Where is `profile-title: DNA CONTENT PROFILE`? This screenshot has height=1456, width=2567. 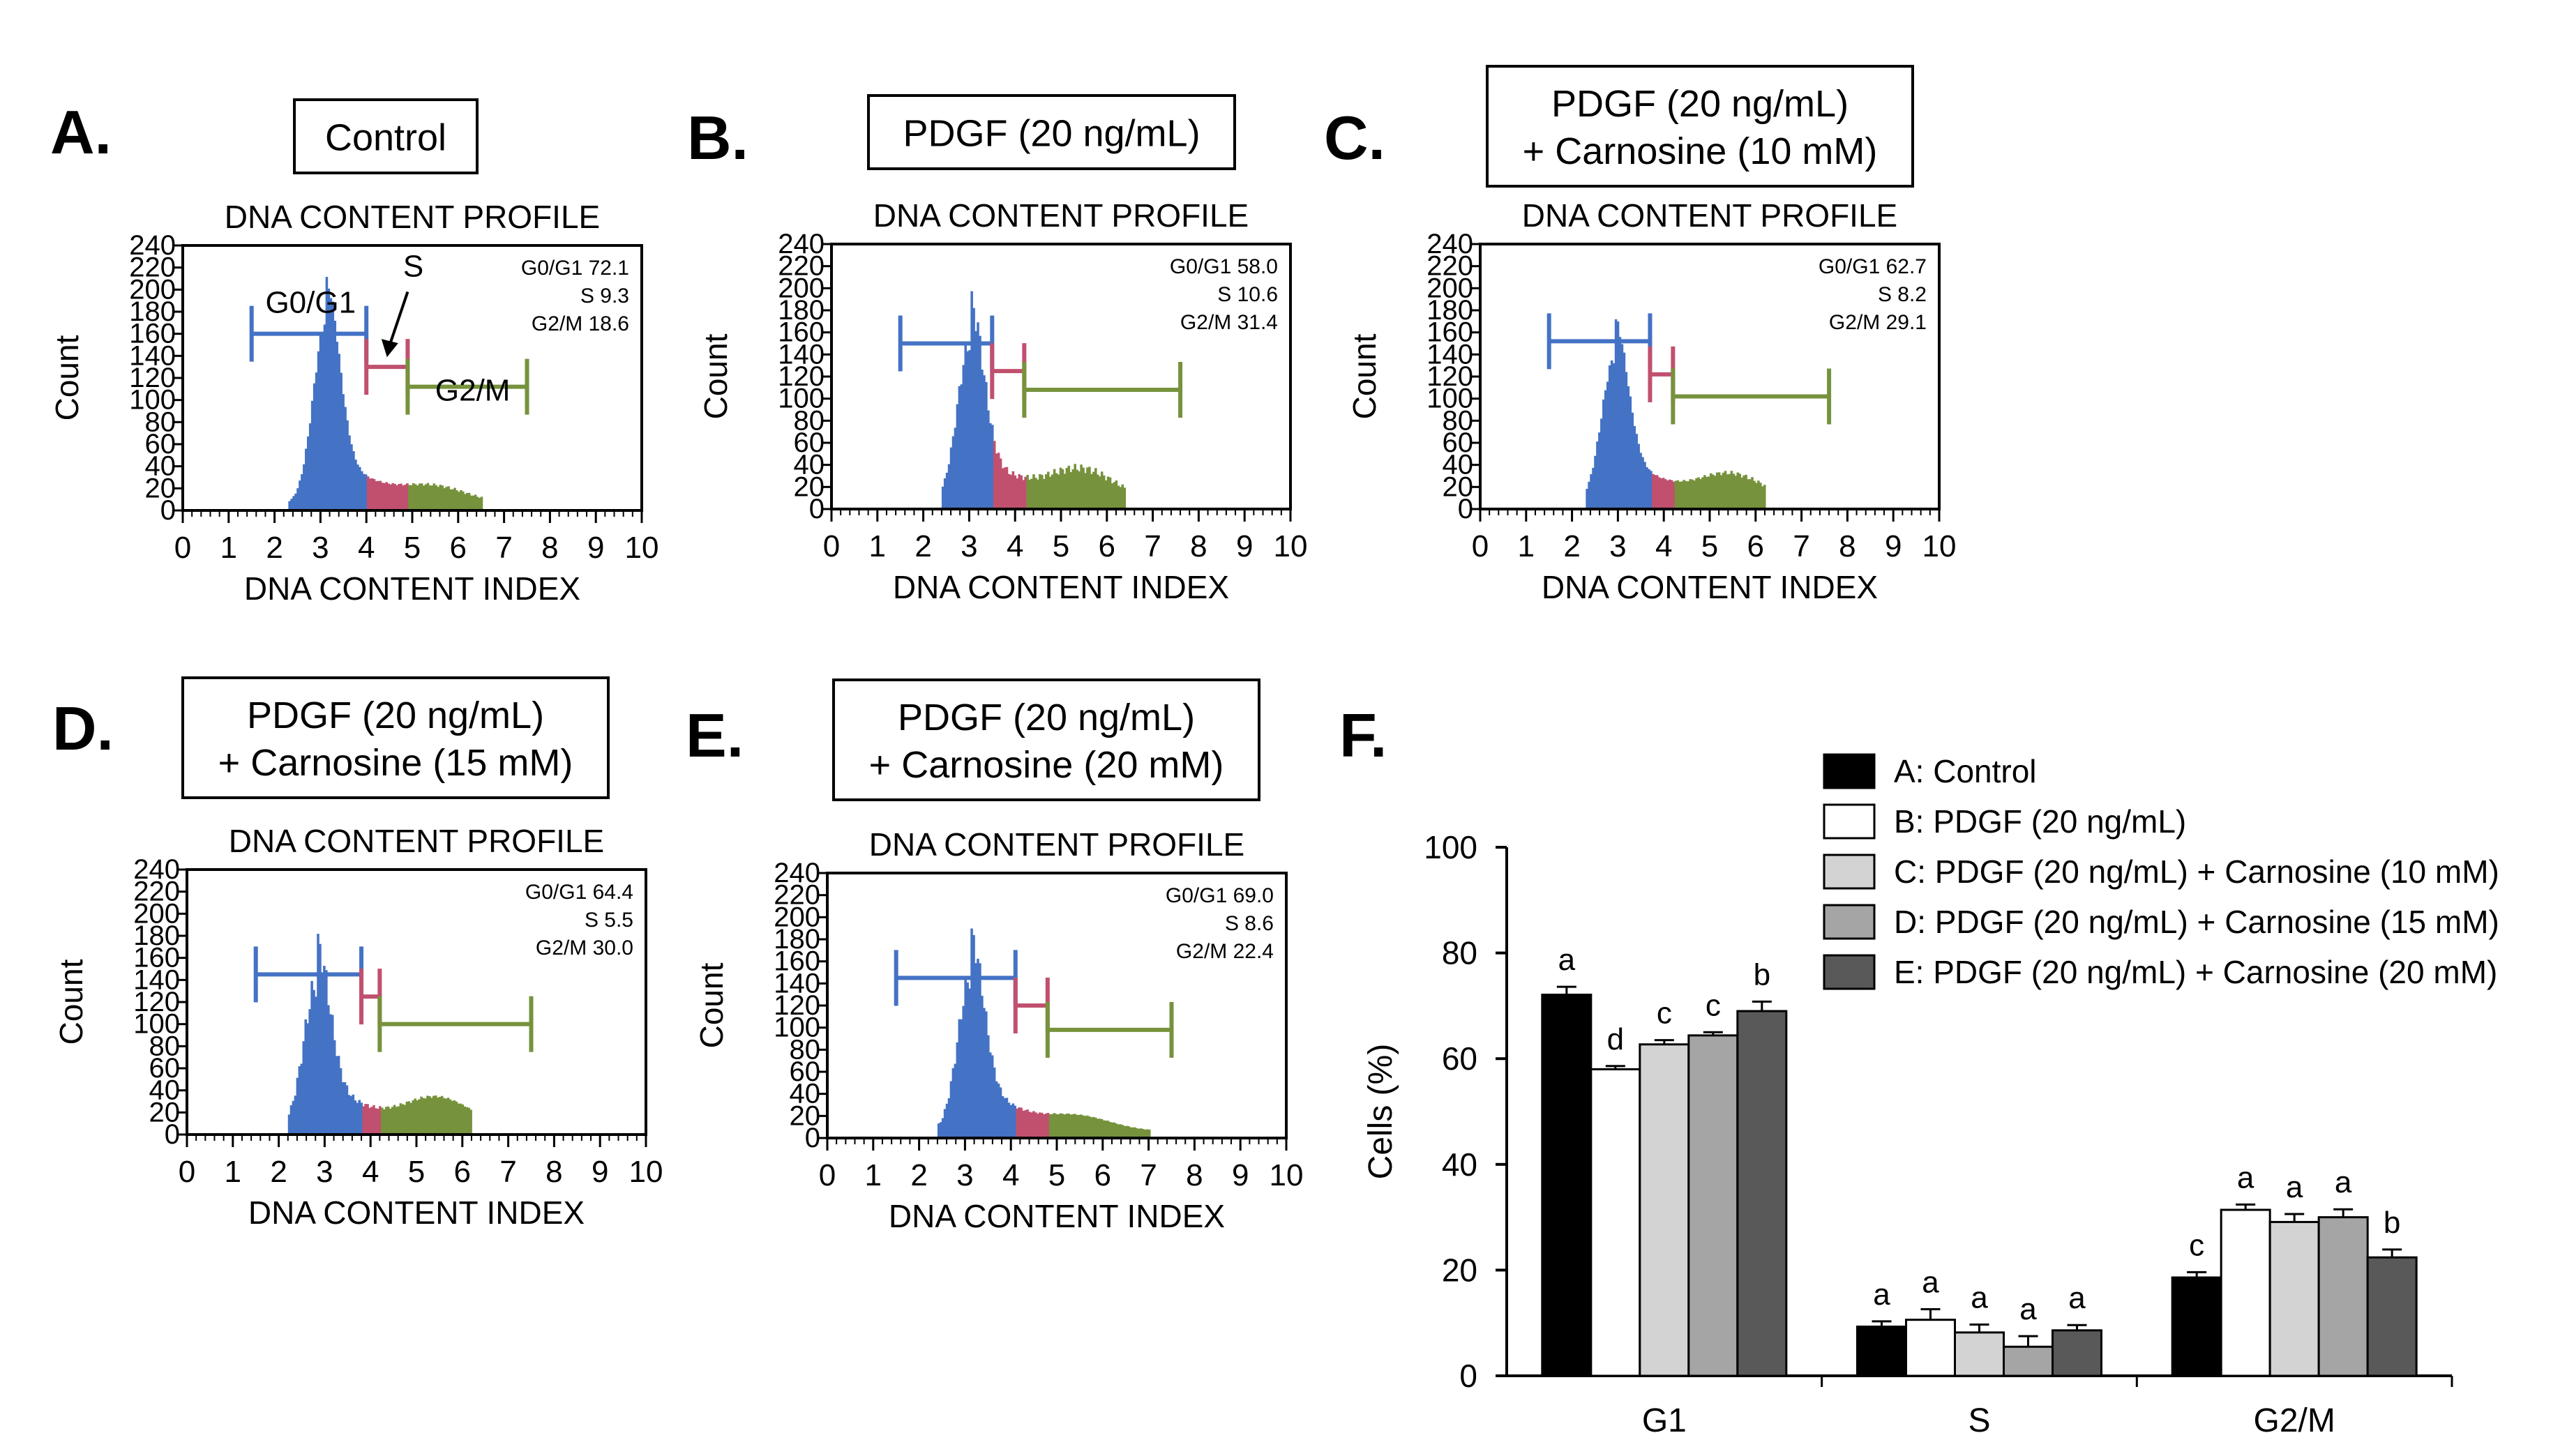
profile-title: DNA CONTENT PROFILE is located at coordinates (416, 841).